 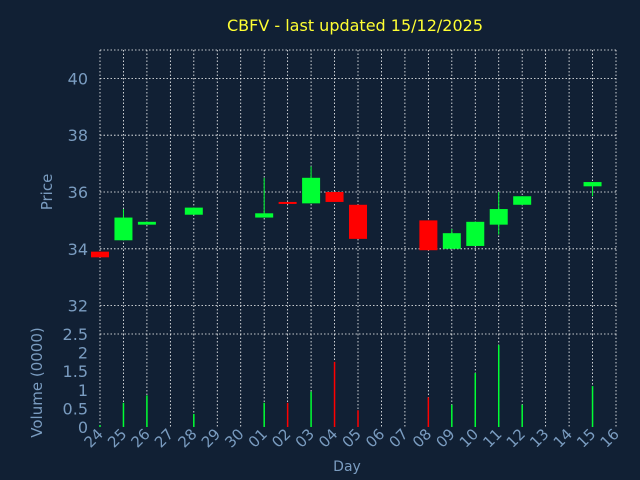 I want to click on volume-bars, so click(x=346, y=386).